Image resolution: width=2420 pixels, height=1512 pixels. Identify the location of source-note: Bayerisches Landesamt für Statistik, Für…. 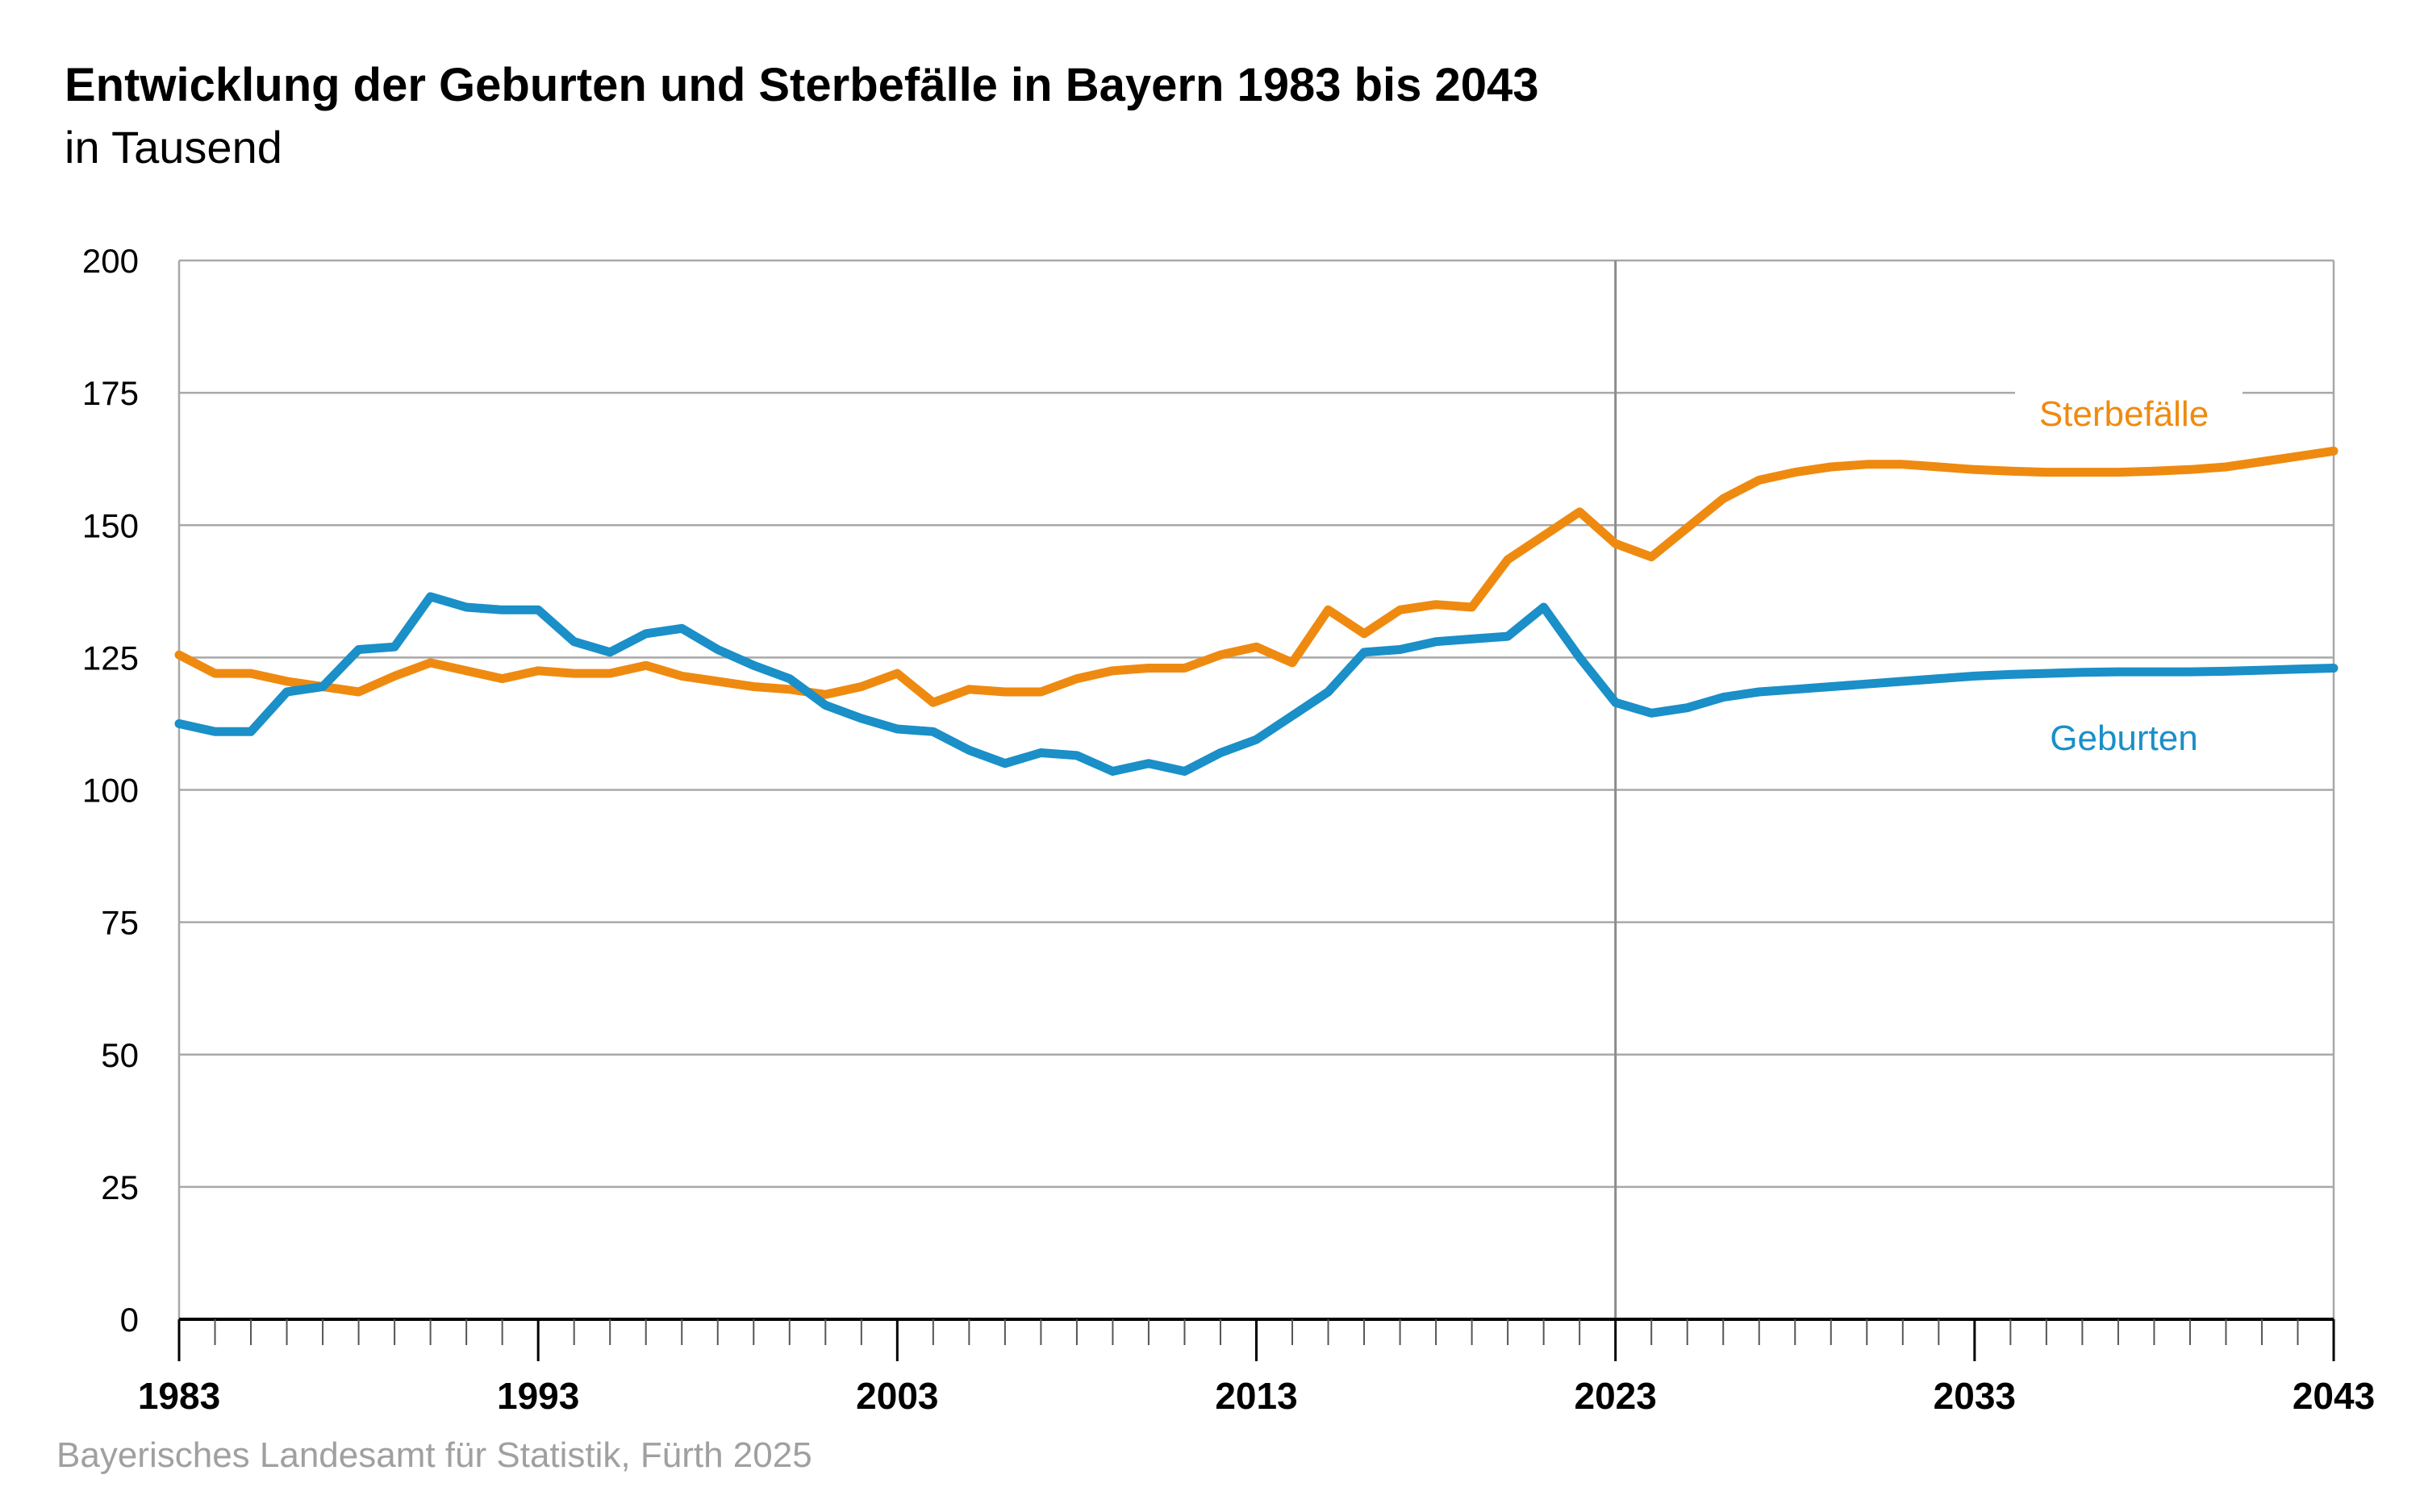
(434, 1455).